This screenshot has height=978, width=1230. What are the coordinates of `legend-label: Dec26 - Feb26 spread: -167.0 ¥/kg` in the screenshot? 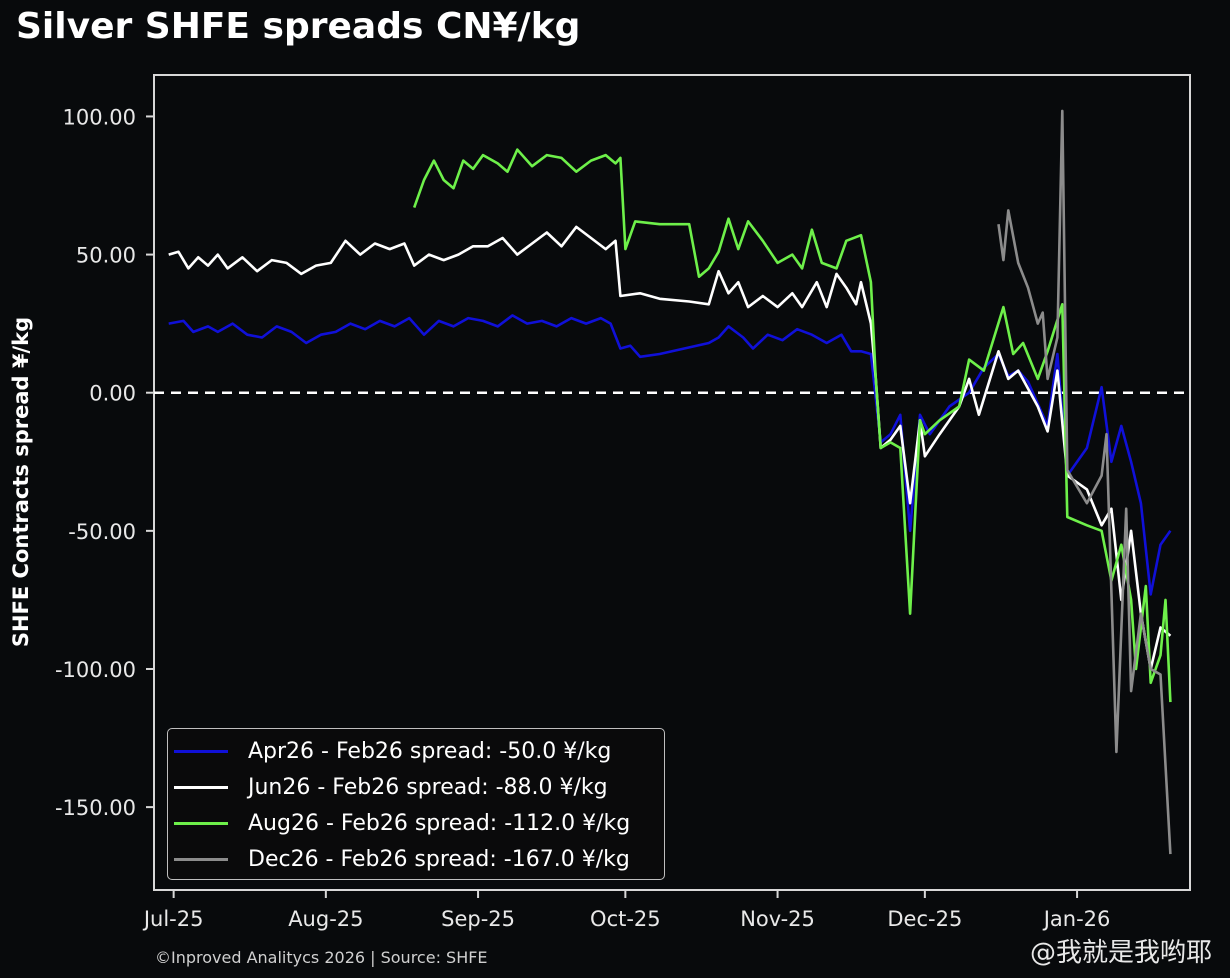 It's located at (439, 859).